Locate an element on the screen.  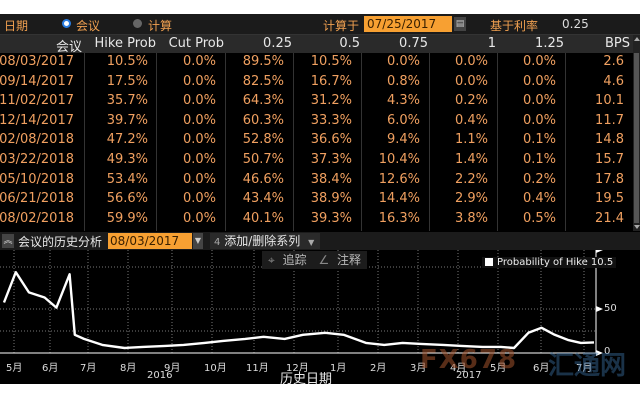
scroll-up-icon is located at coordinates (637, 39).